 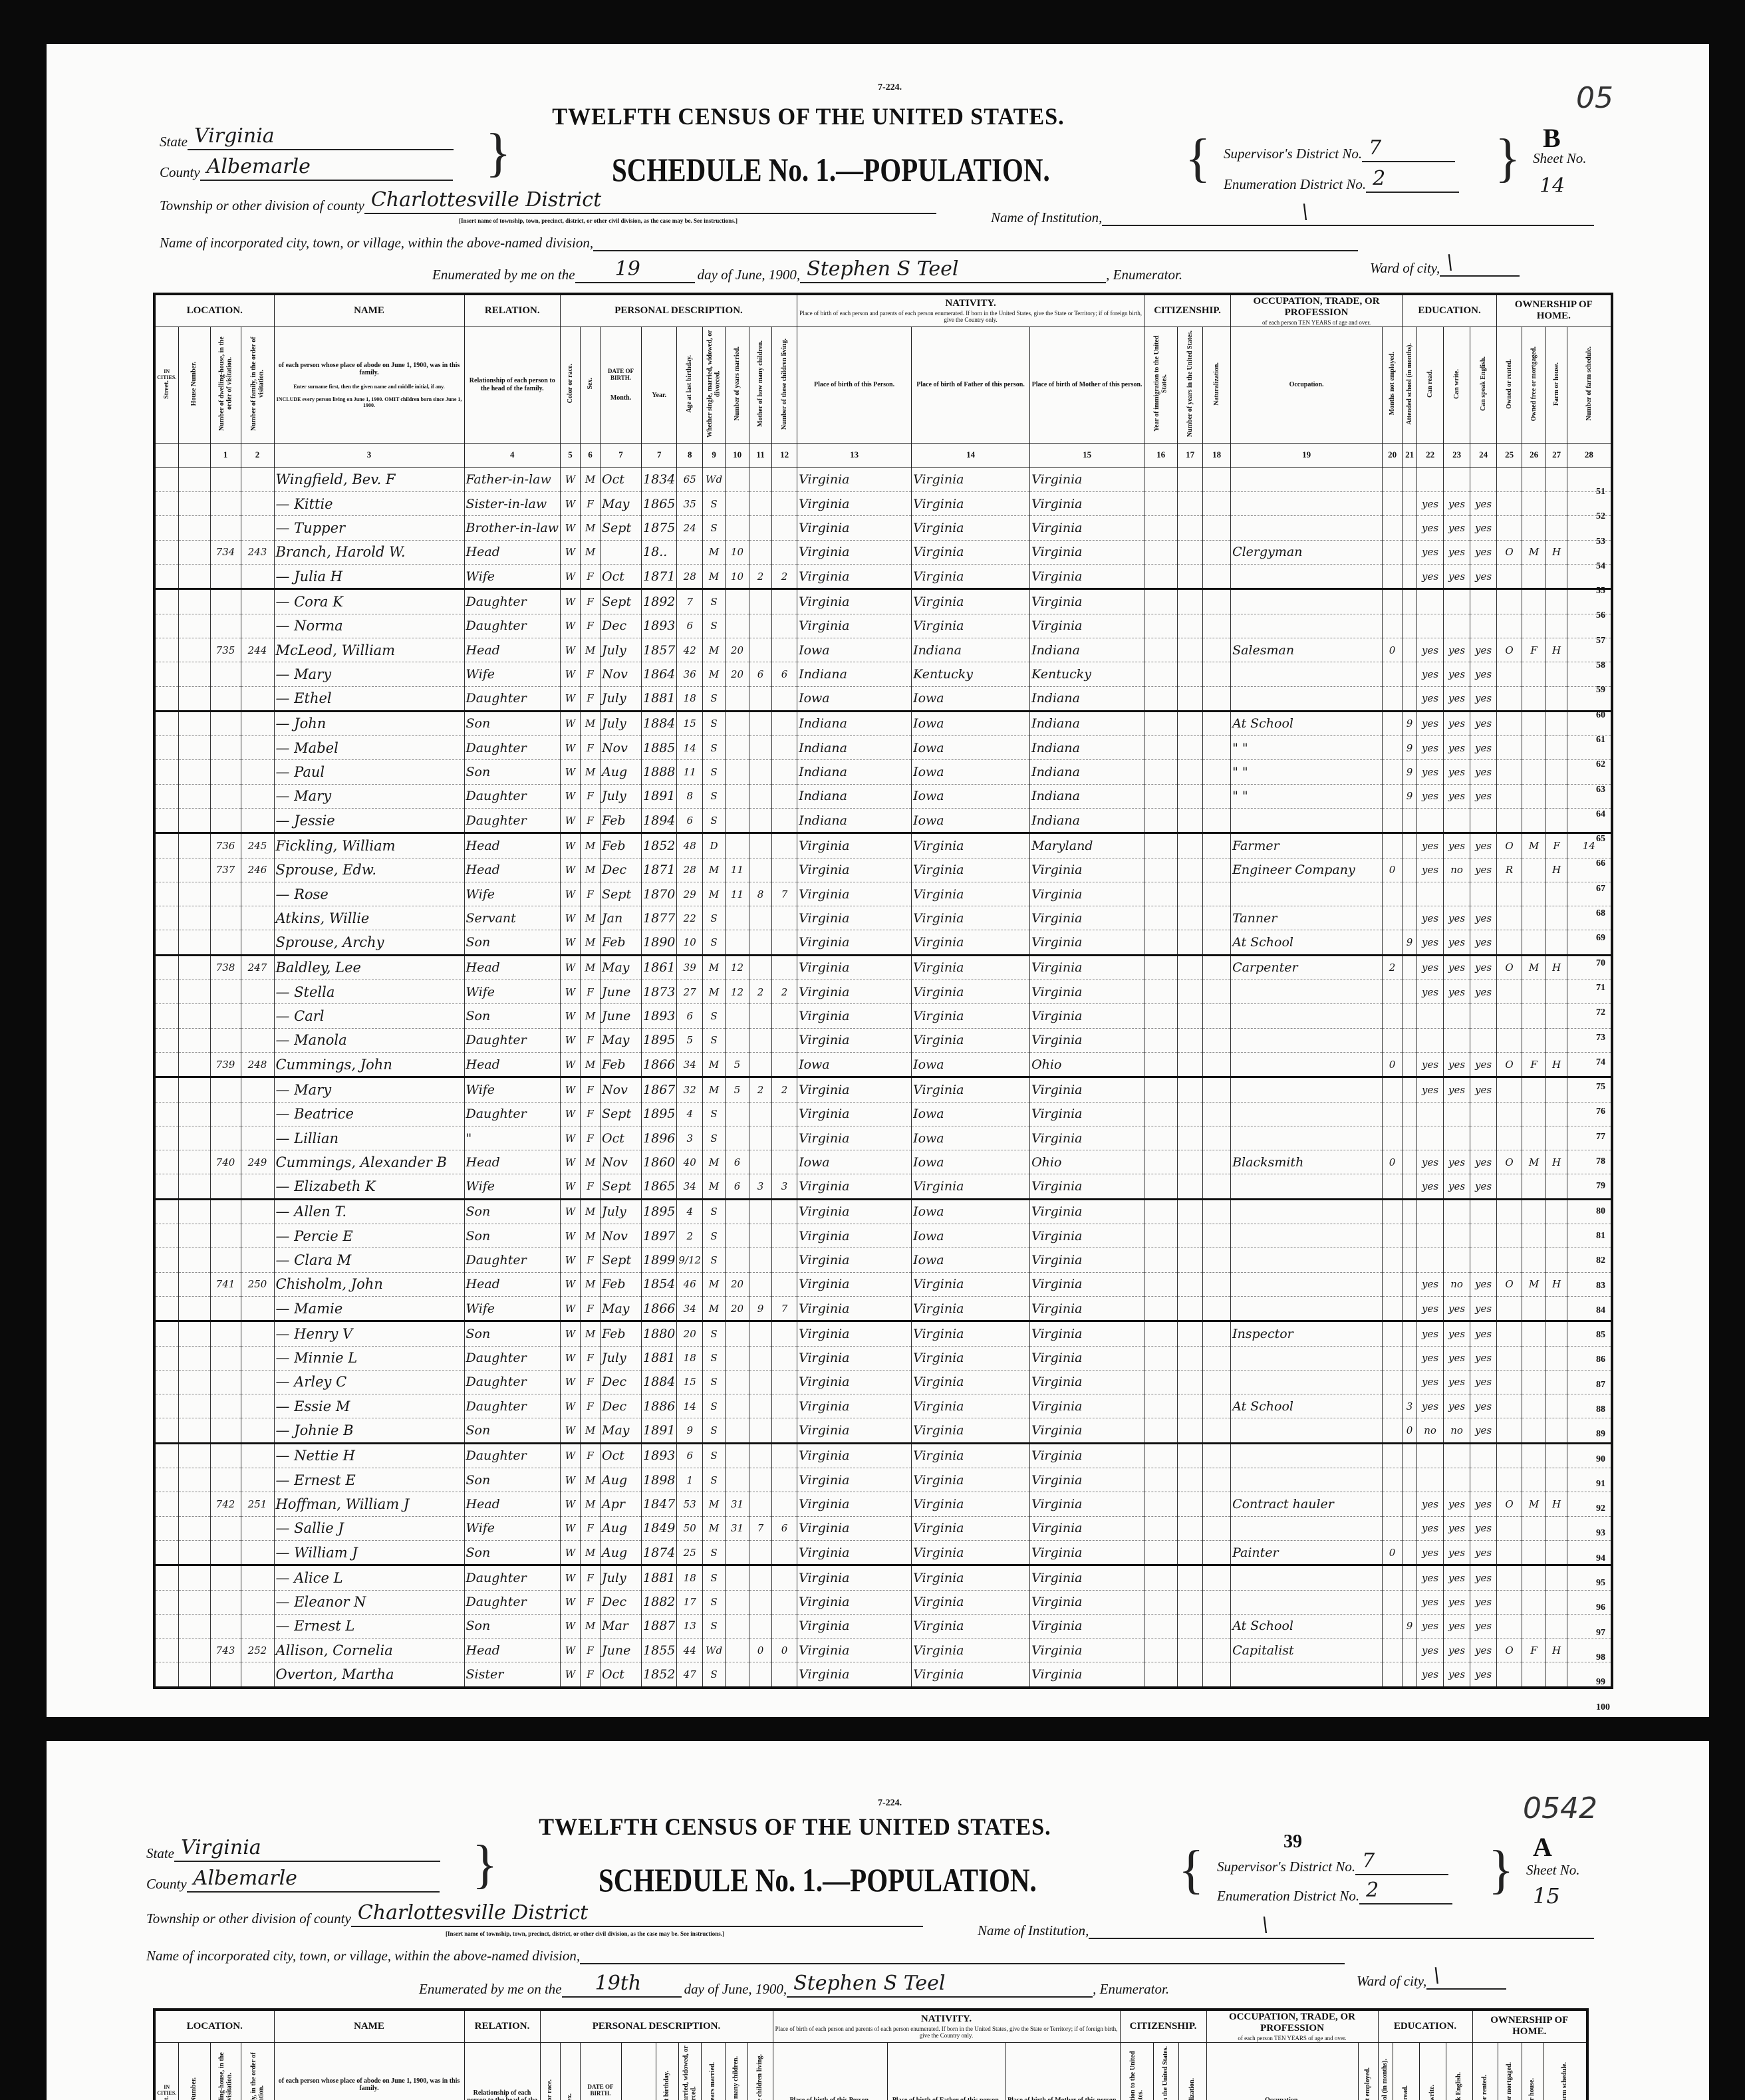 What do you see at coordinates (761, 894) in the screenshot?
I see `cell-mother-of: 8` at bounding box center [761, 894].